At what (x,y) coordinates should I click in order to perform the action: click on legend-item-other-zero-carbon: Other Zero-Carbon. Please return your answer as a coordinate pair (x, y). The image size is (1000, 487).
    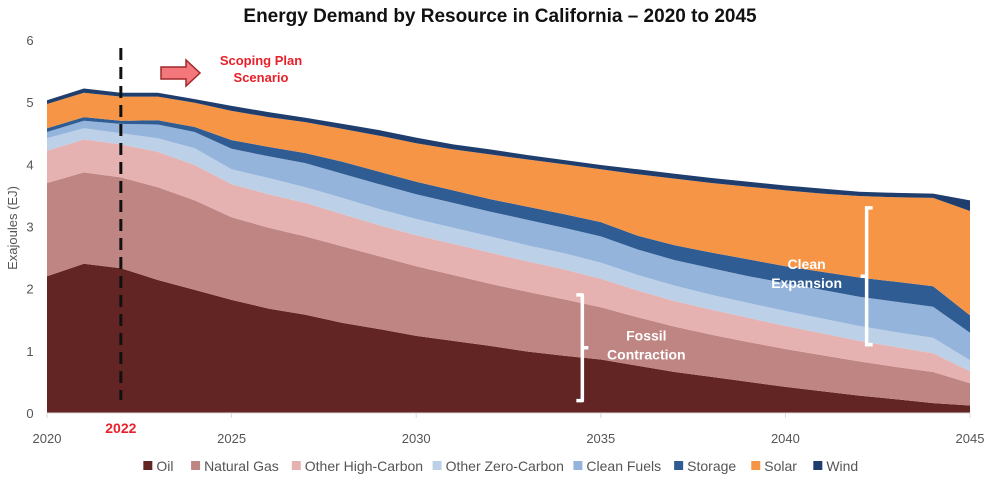
    Looking at the image, I should click on (498, 466).